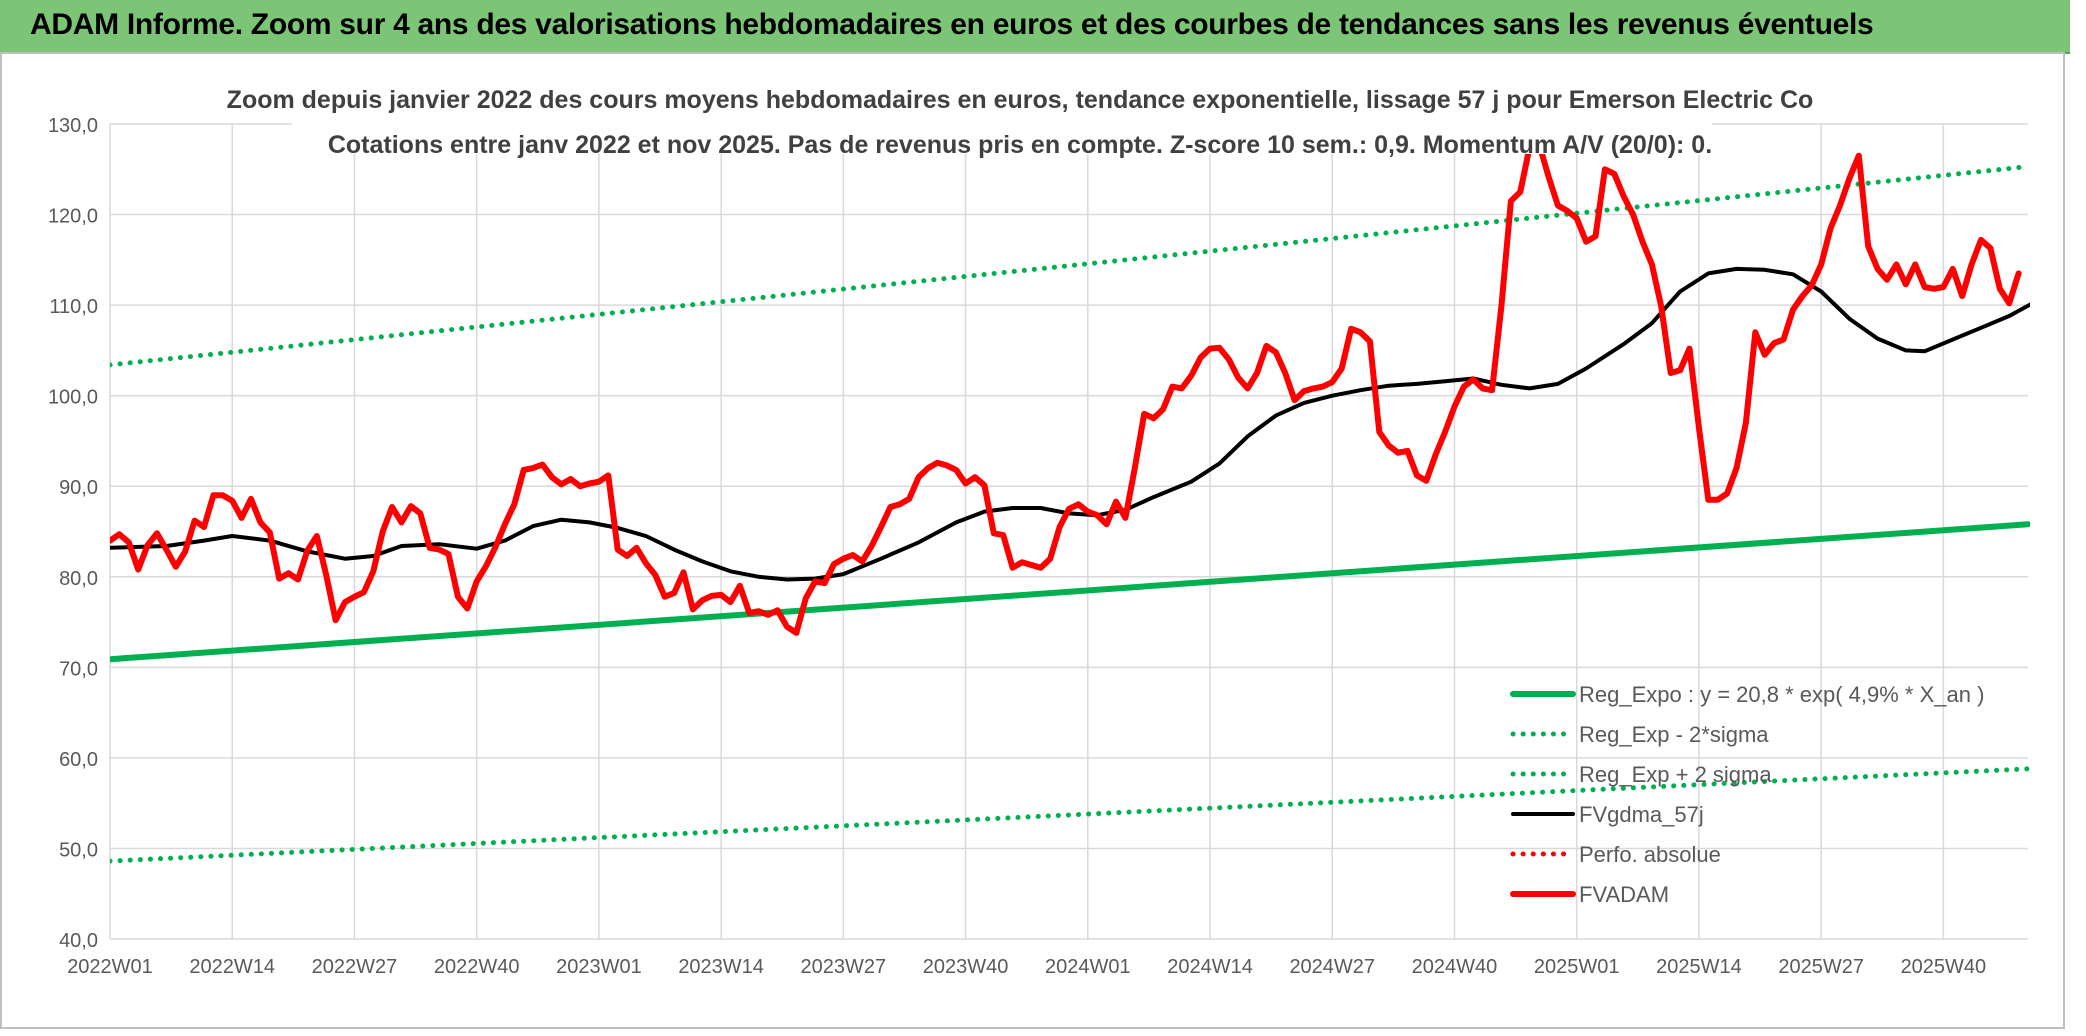 The width and height of the screenshot is (2086, 1036). What do you see at coordinates (1088, 967) in the screenshot?
I see `x-tick-label: 2024W01` at bounding box center [1088, 967].